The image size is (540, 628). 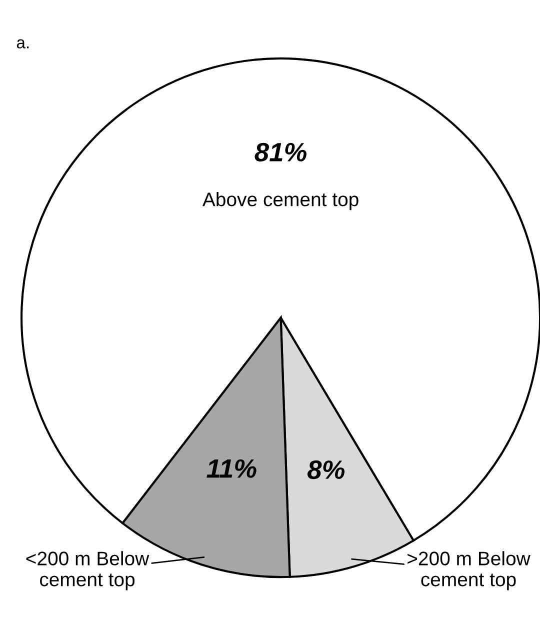 I want to click on data-label: 11%, so click(x=231, y=468).